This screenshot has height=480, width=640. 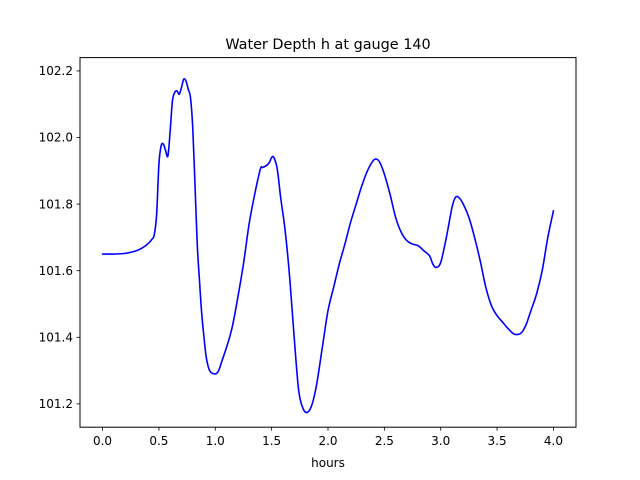 I want to click on x-tick-label: 3.5, so click(x=497, y=441).